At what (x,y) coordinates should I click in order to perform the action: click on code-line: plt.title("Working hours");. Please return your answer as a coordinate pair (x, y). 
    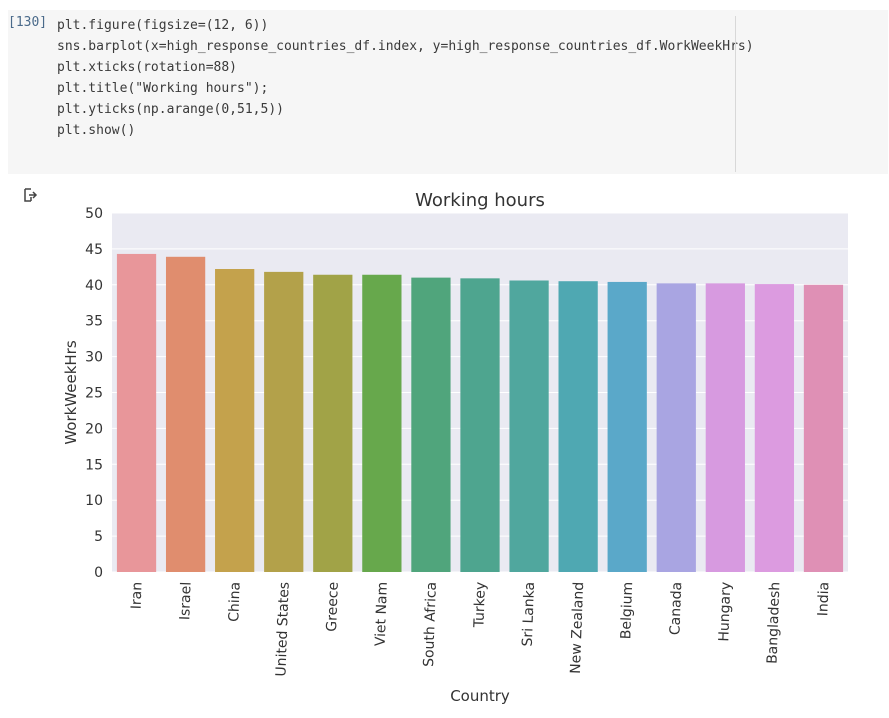
    Looking at the image, I should click on (163, 88).